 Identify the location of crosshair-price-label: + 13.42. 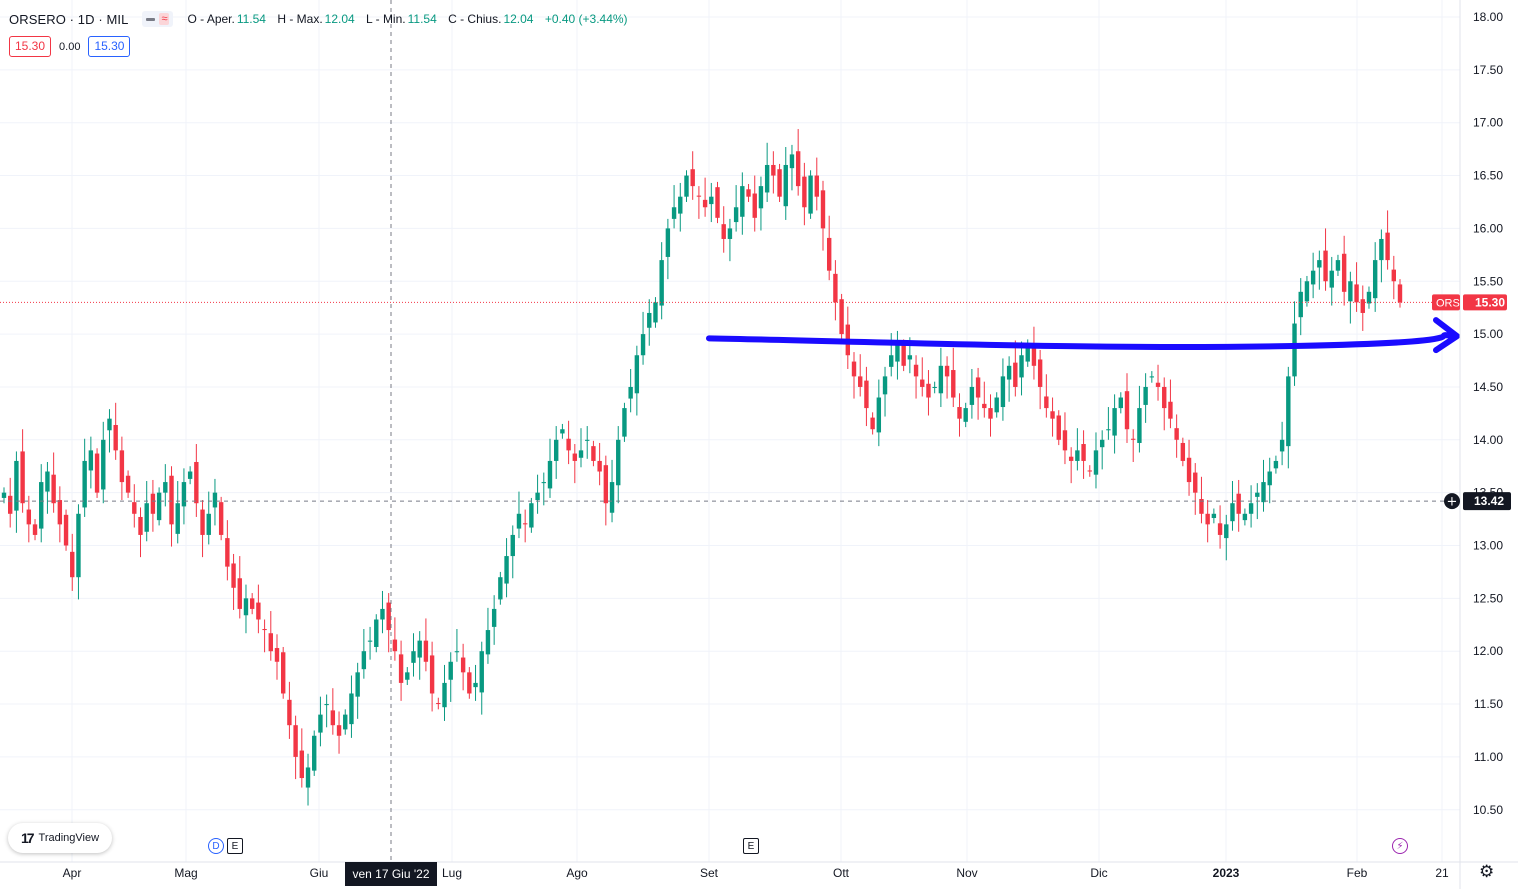
(1477, 501).